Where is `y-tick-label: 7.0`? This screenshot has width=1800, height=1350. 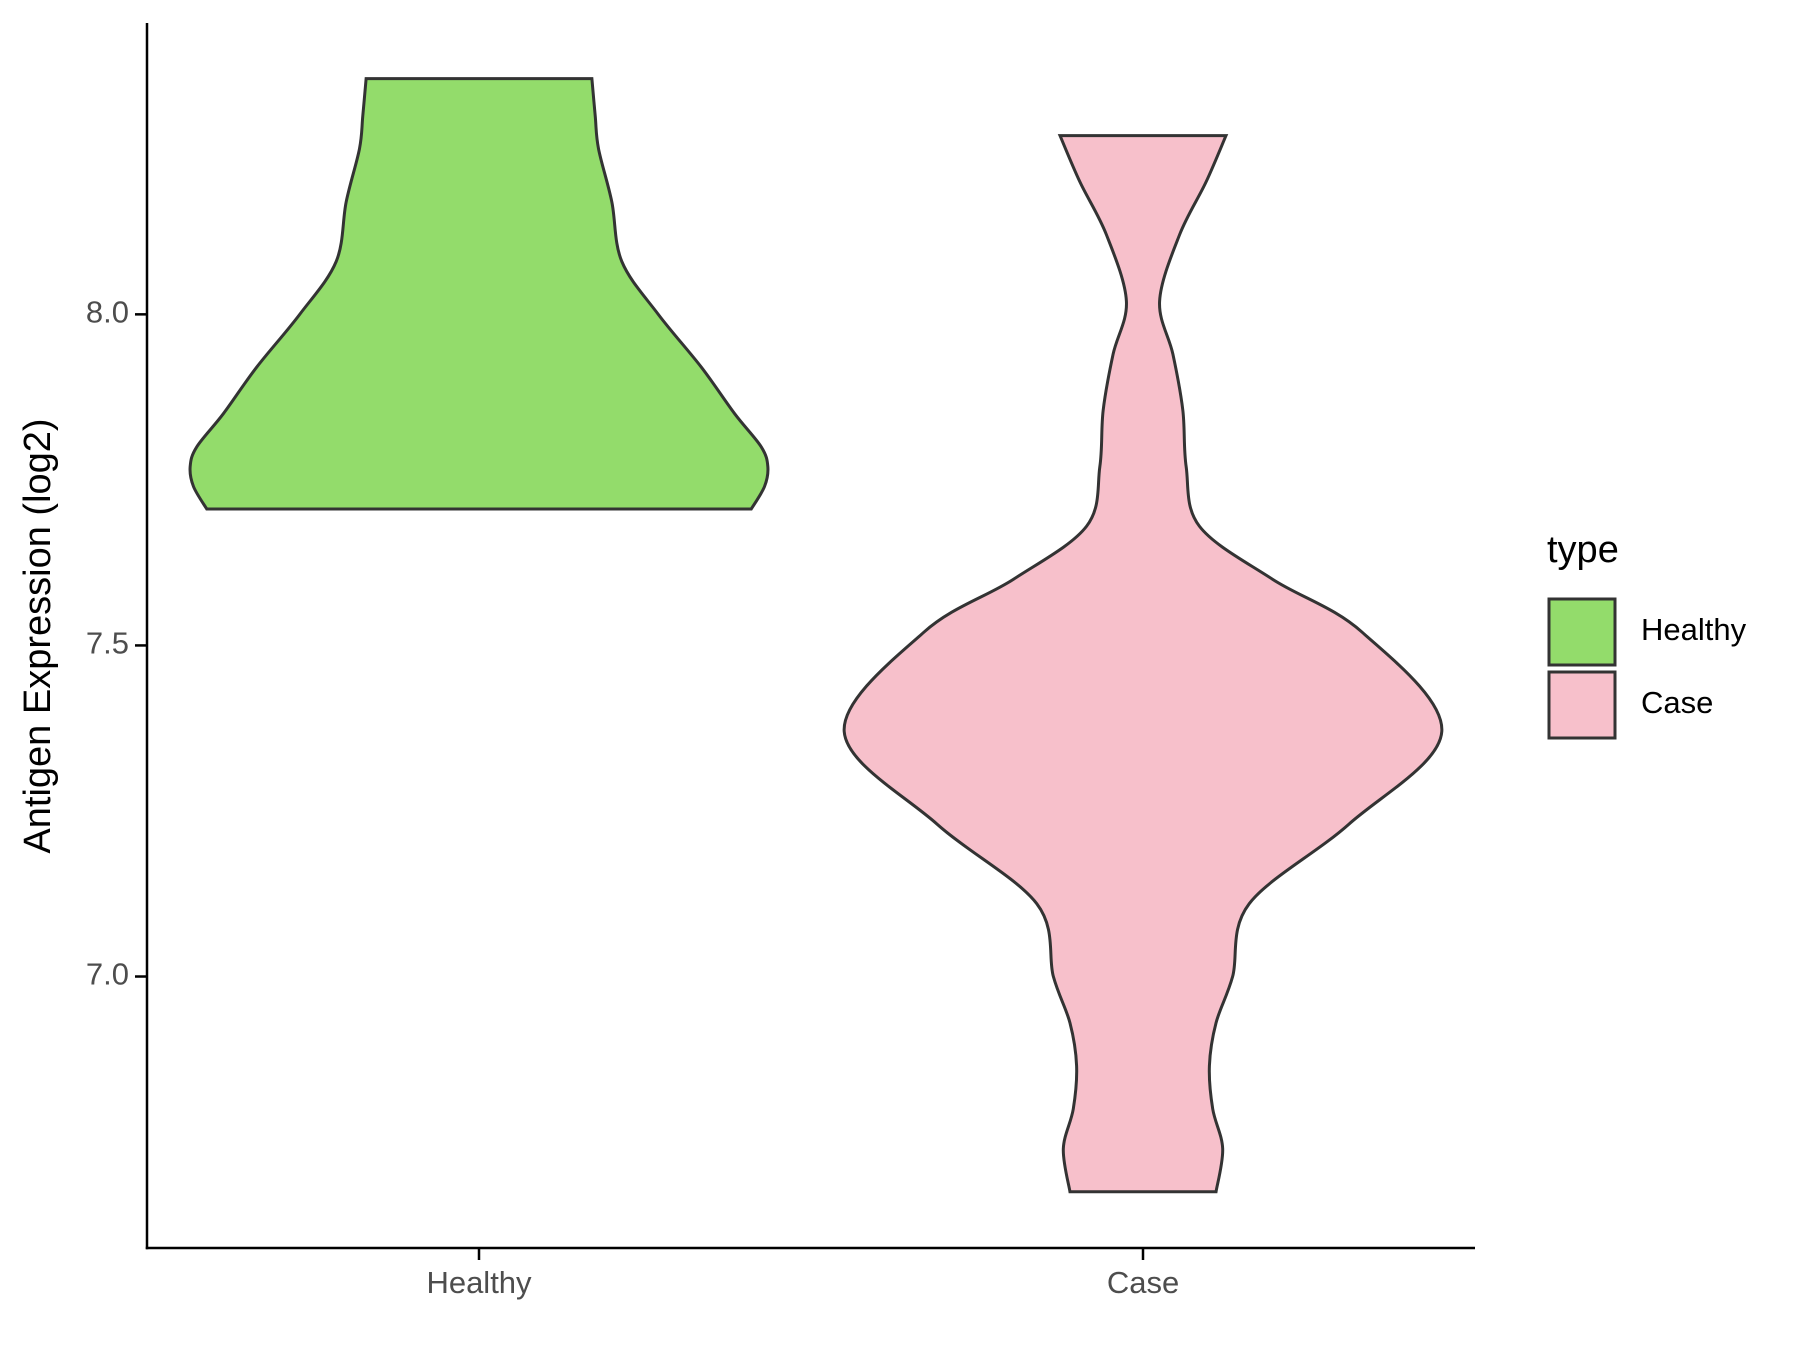 y-tick-label: 7.0 is located at coordinates (107, 974).